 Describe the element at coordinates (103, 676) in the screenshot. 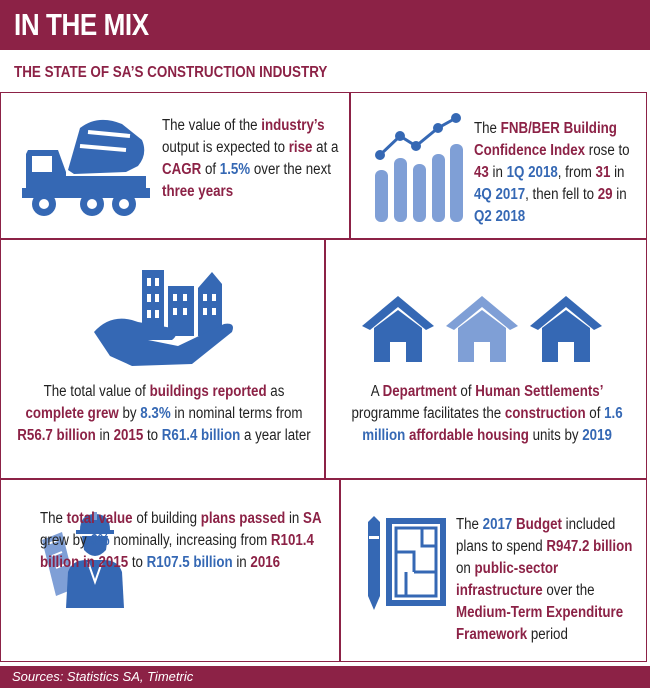

I see `sources-note: Sources: Statistics SA, Timetric` at that location.